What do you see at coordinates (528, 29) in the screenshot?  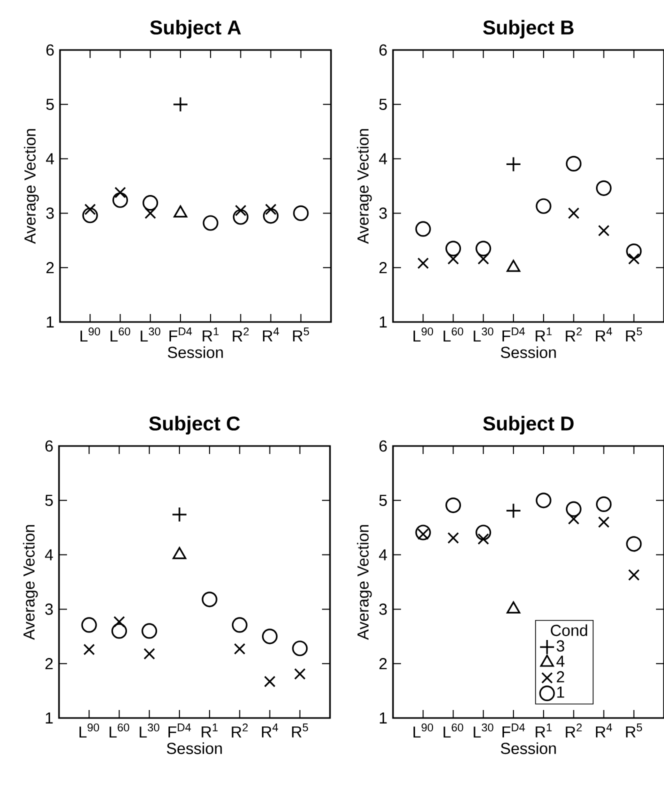 I see `chart-title: Subject B` at bounding box center [528, 29].